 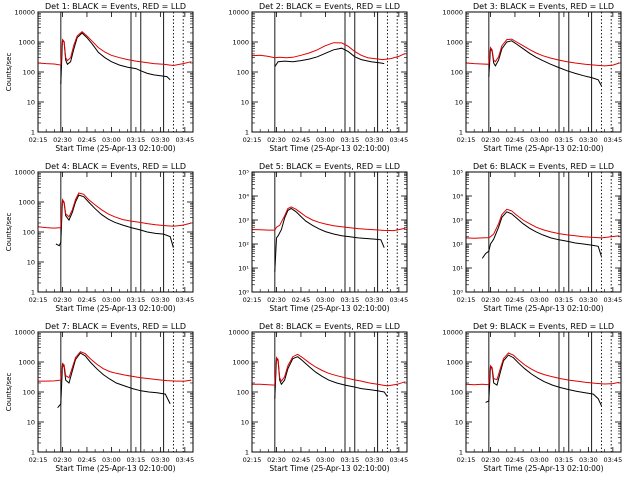 I want to click on y-axis-title: Counts/sec, so click(x=9, y=392).